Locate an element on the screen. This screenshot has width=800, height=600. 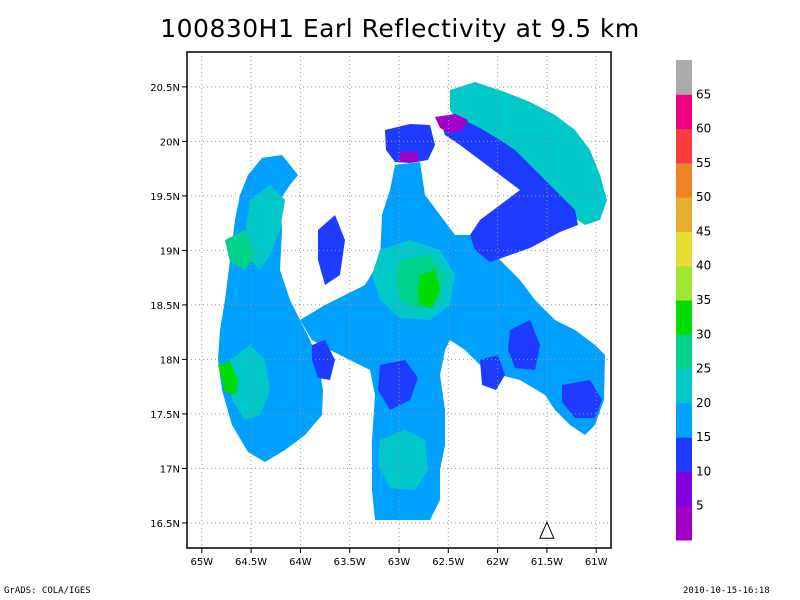
echo-blue-e is located at coordinates (323, 360).